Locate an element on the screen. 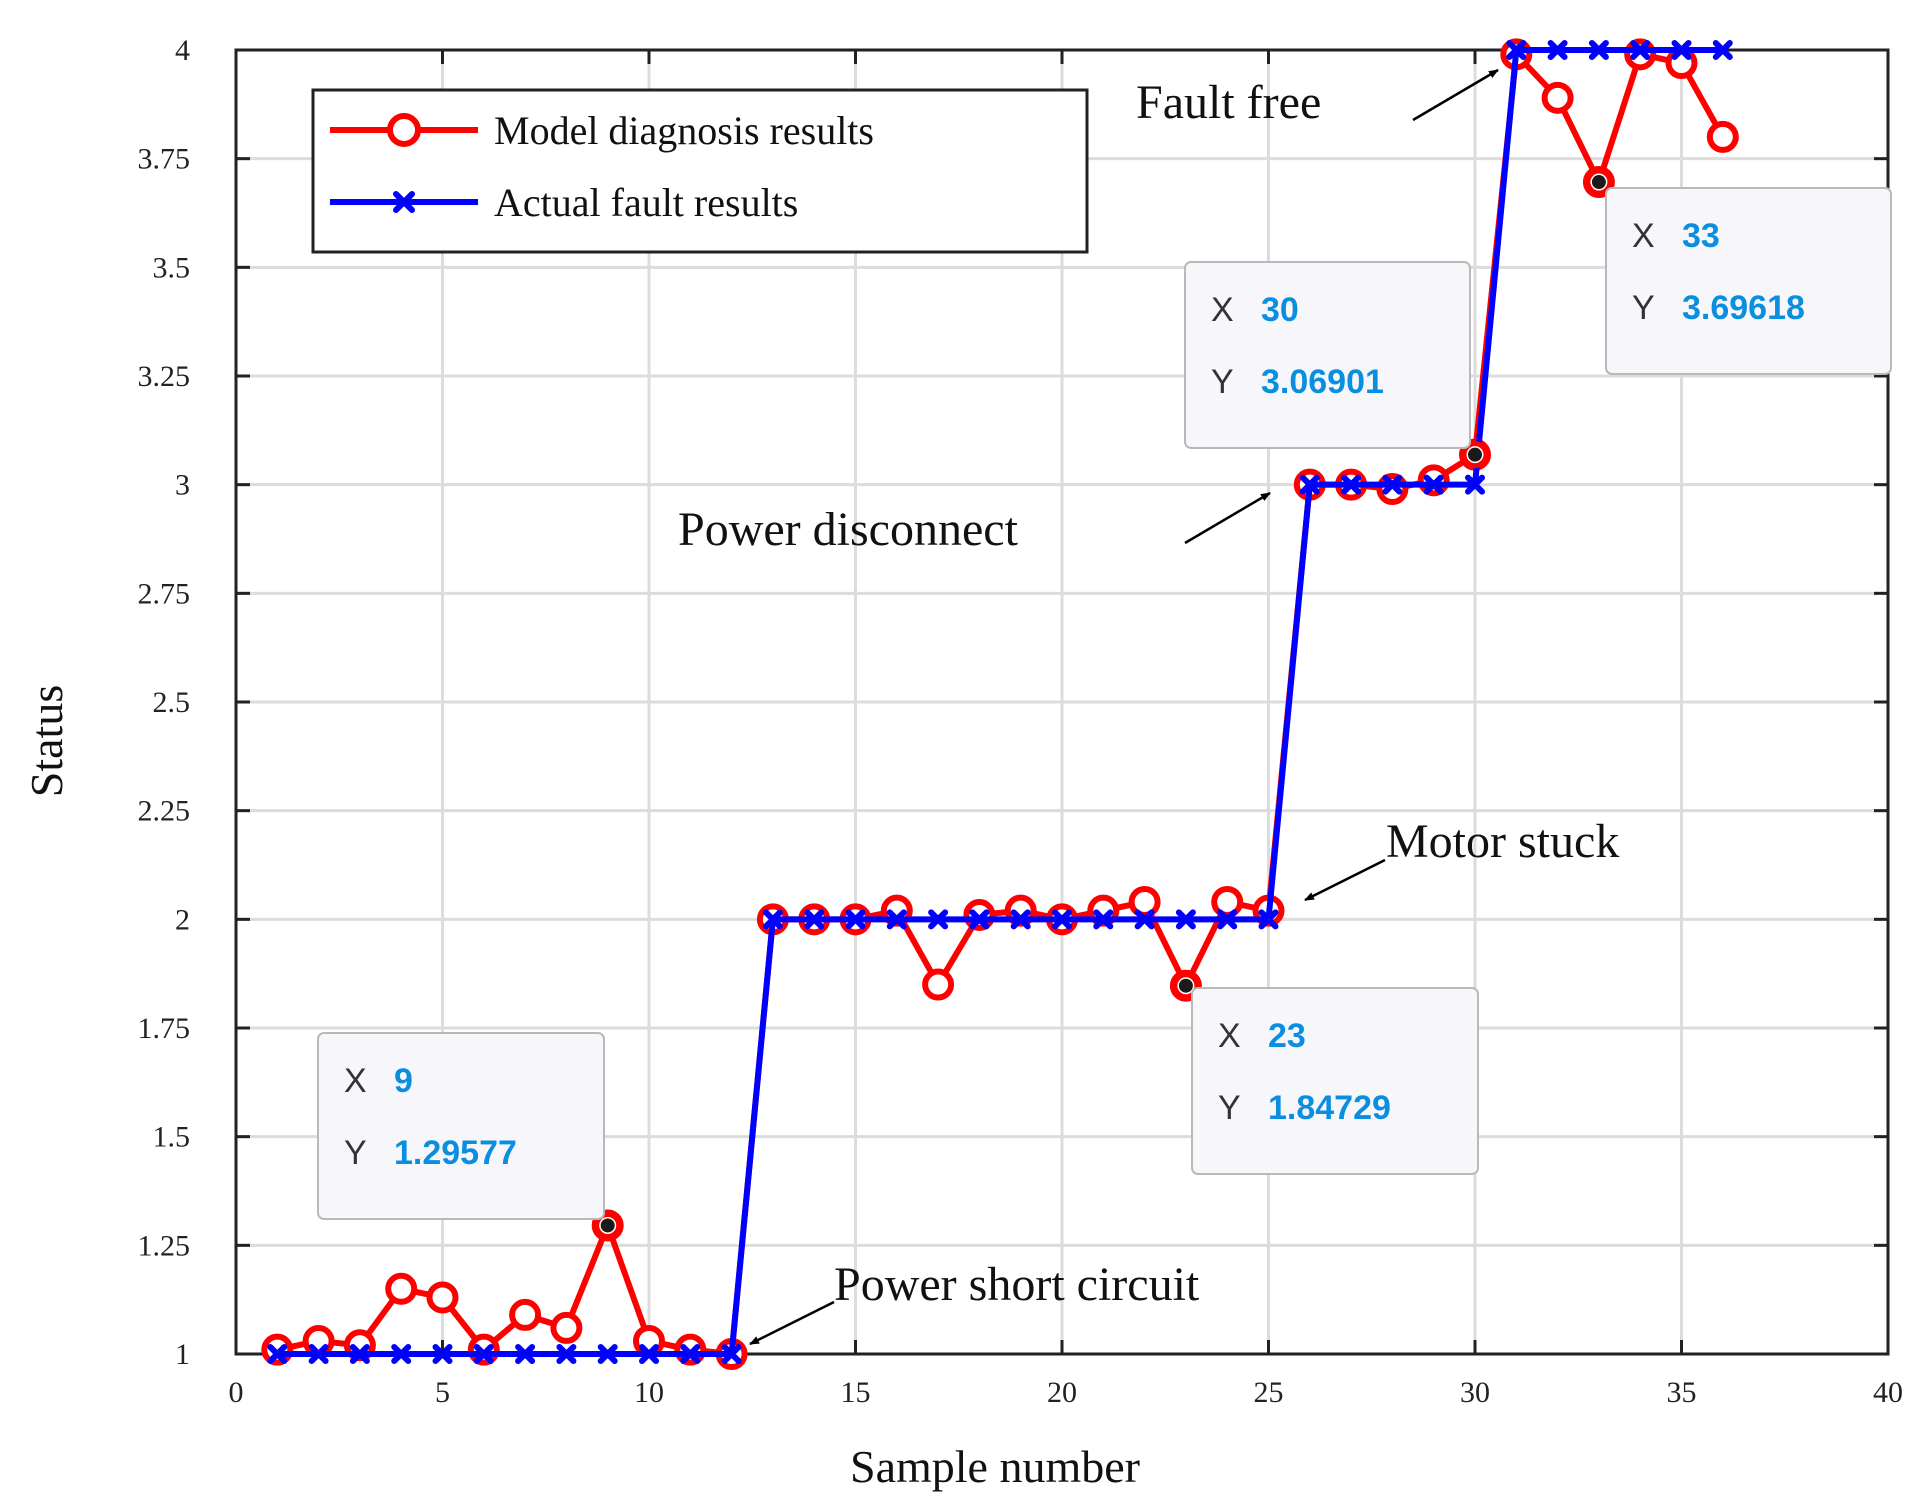 Image resolution: width=1917 pixels, height=1509 pixels. x-tick-label: 0 is located at coordinates (236, 1392).